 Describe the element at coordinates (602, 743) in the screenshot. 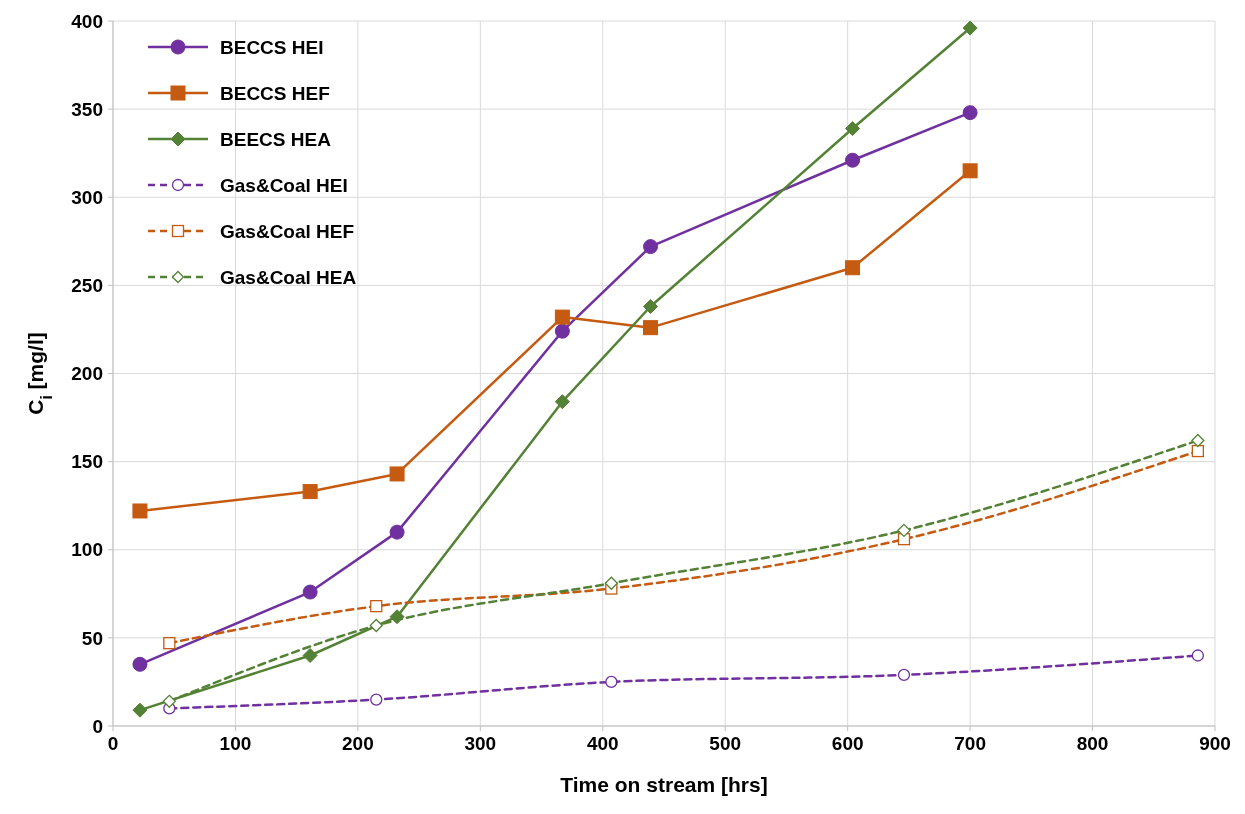

I see `x-tick-label: 400` at that location.